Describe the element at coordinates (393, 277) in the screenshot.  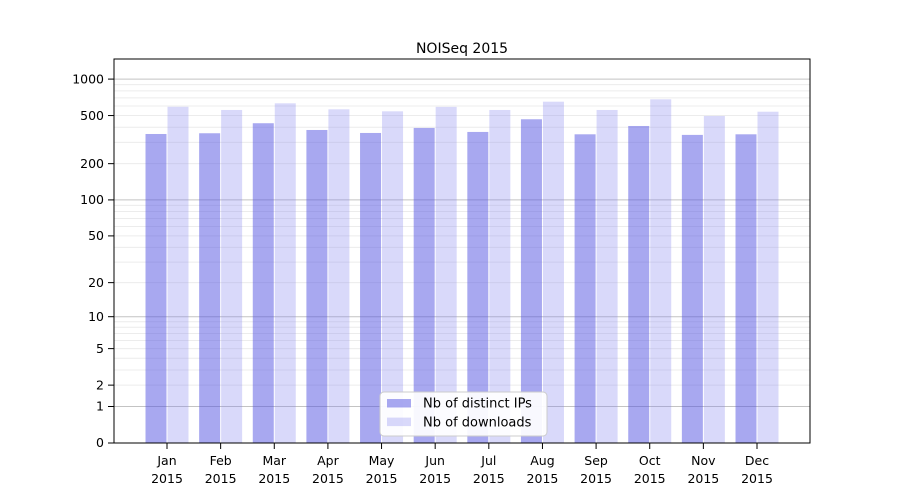
I see `bar-may-downloads` at that location.